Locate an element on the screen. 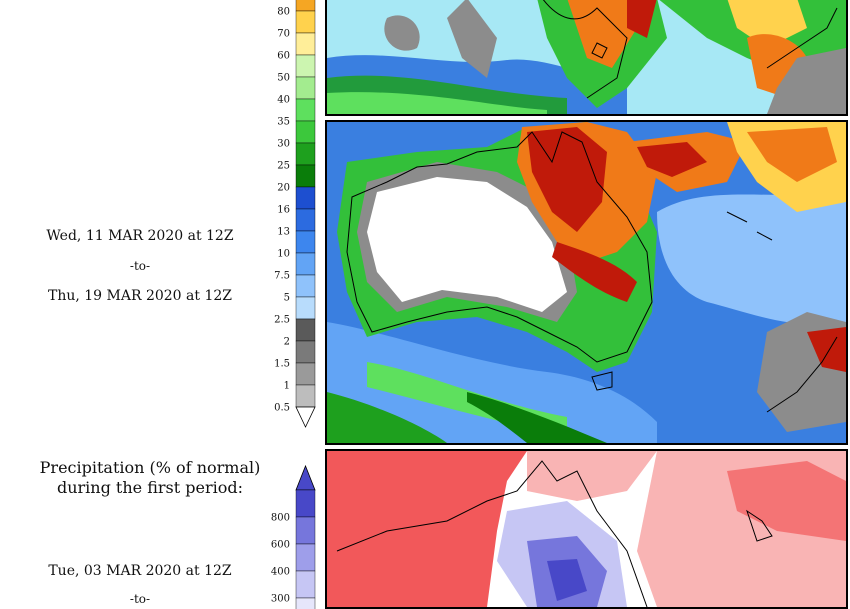 This screenshot has height=609, width=850. precip-scale-tick-label: 10 is located at coordinates (283, 254).